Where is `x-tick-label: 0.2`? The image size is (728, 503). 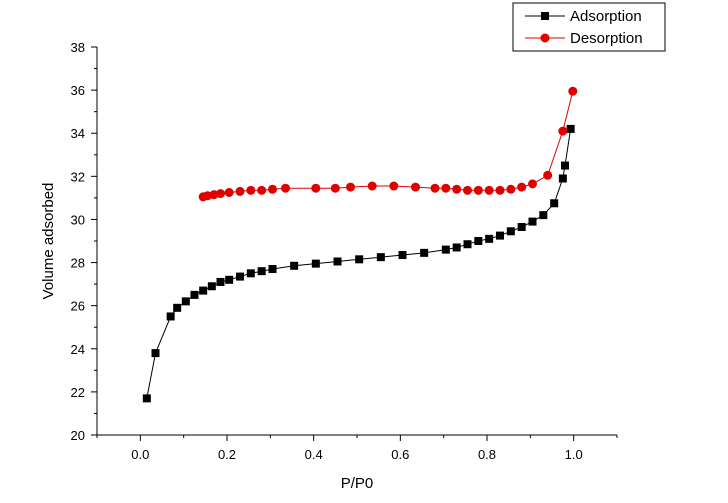 x-tick-label: 0.2 is located at coordinates (227, 454).